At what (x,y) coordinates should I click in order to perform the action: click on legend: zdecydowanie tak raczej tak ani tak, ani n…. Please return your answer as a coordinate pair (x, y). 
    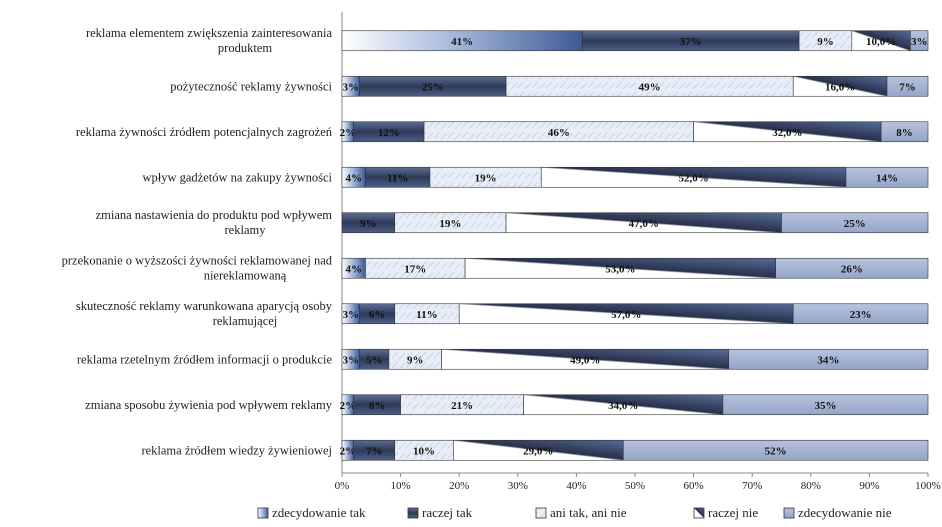
    Looking at the image, I should click on (574, 512).